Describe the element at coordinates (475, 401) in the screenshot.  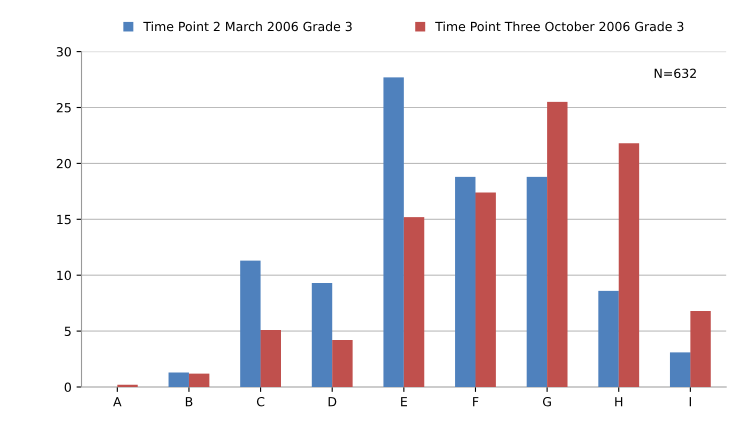
I see `x-tick-label: F` at that location.